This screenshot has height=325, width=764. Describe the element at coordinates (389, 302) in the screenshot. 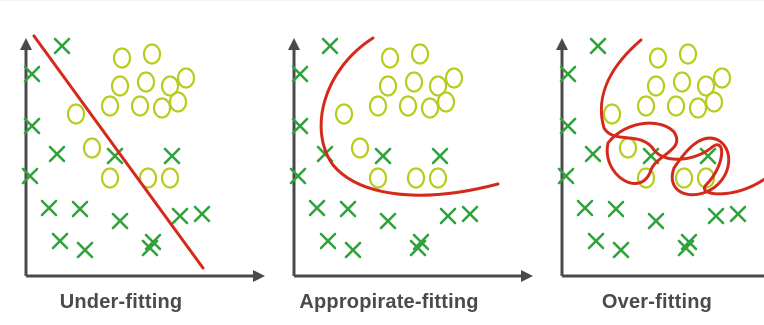

I see `caption-appropriate-fitting: Appropirate-fitting` at that location.